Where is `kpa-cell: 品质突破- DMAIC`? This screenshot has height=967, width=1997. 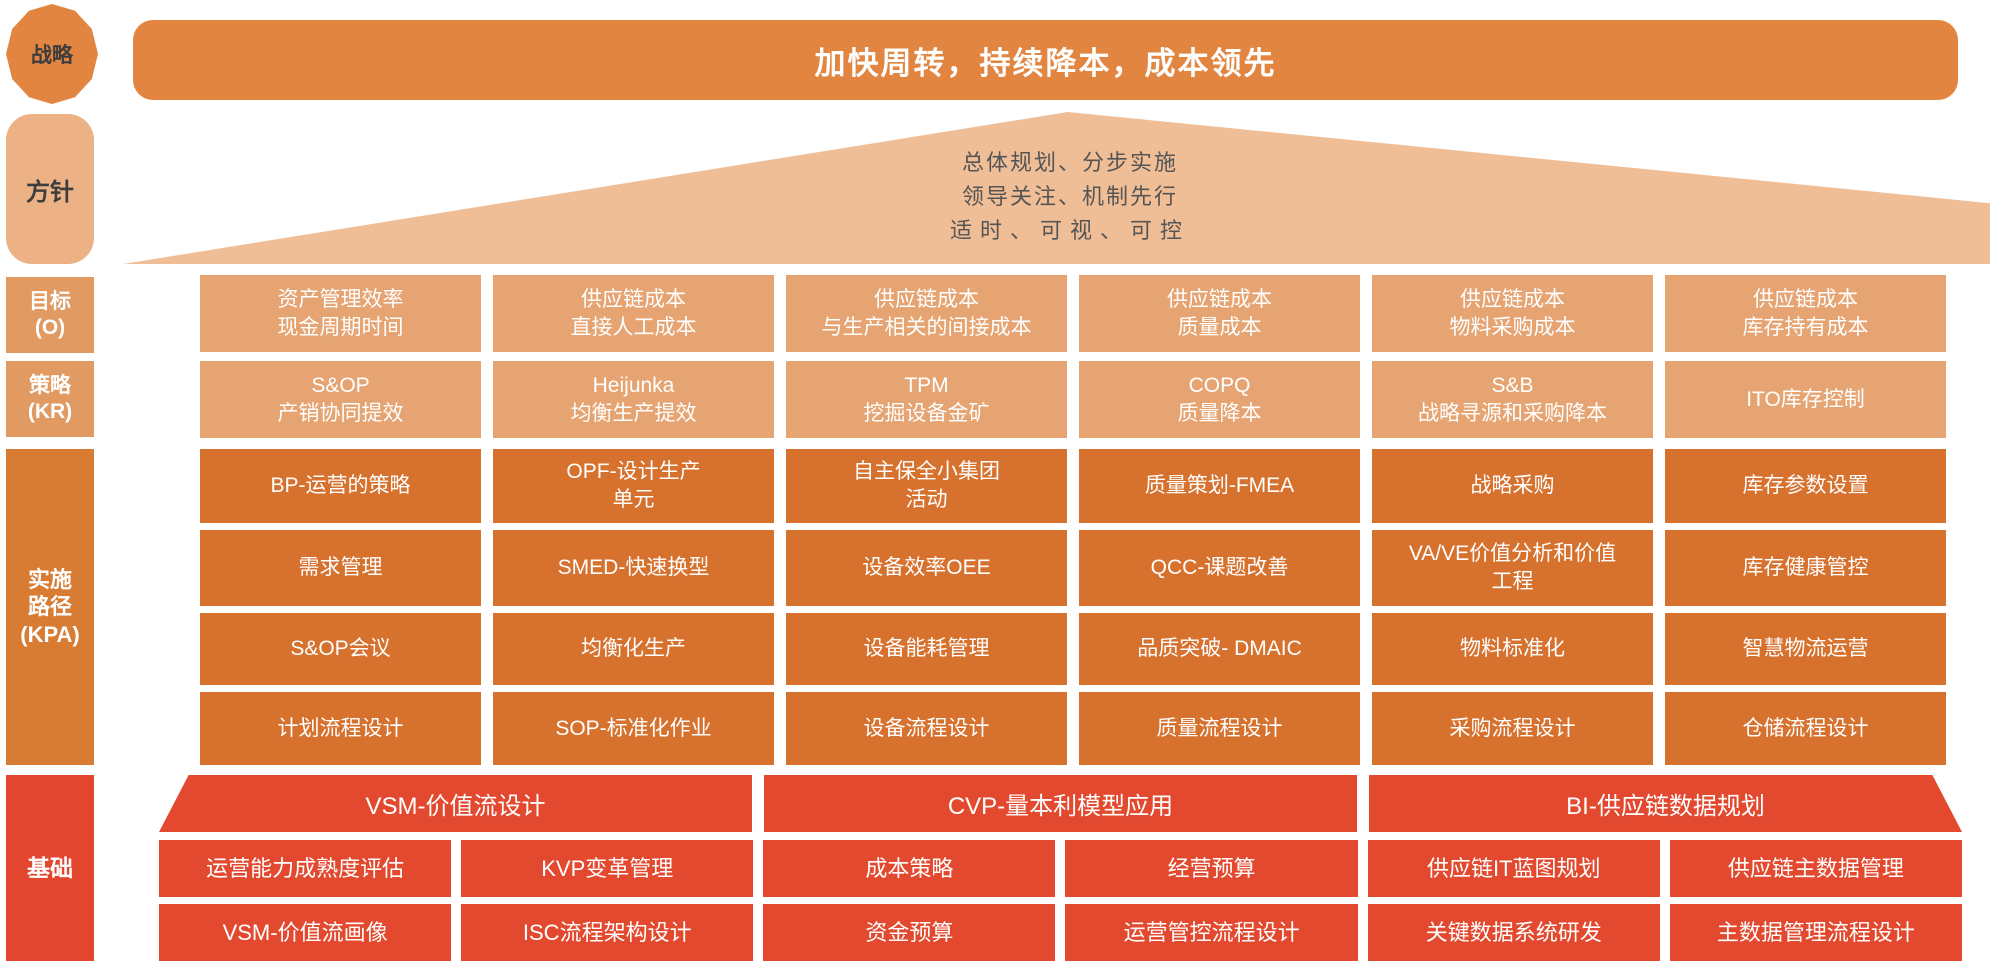
kpa-cell: 品质突破- DMAIC is located at coordinates (1219, 649).